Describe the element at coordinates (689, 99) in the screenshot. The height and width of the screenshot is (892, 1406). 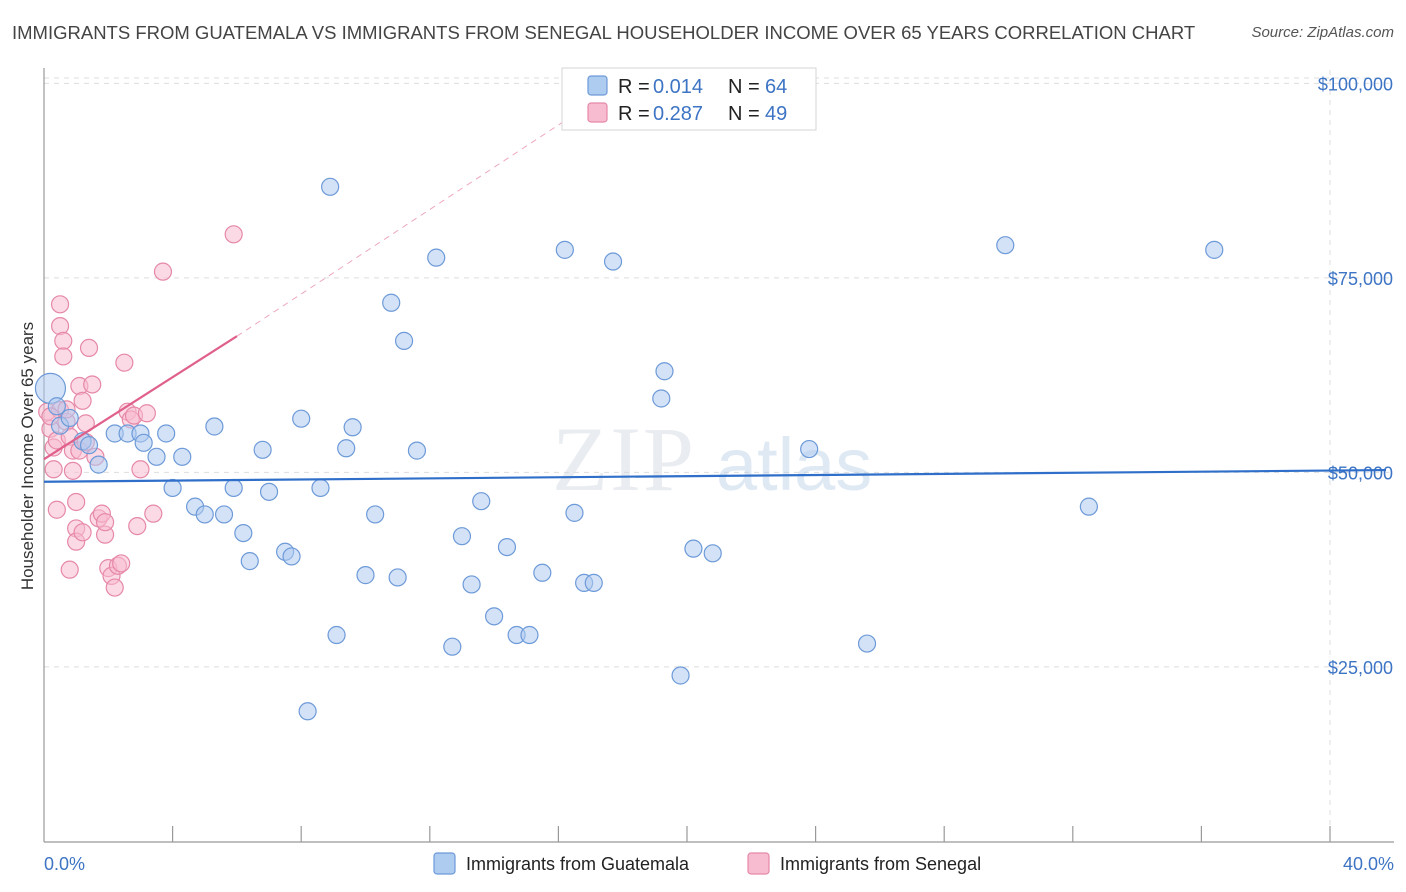
I see `correlation-legend: R = 0.014 N = 64 R = 0.287 N = 49` at that location.